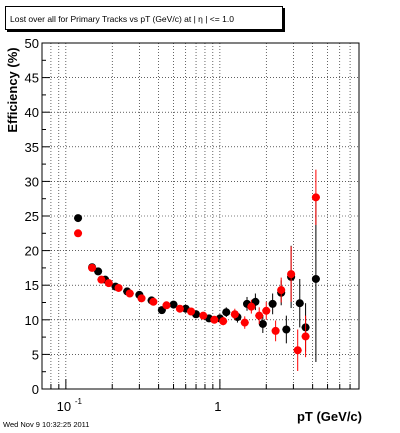 The image size is (400, 433). What do you see at coordinates (46, 424) in the screenshot?
I see `footer-timestamp: Wed Nov 9 10:32:25 2011` at bounding box center [46, 424].